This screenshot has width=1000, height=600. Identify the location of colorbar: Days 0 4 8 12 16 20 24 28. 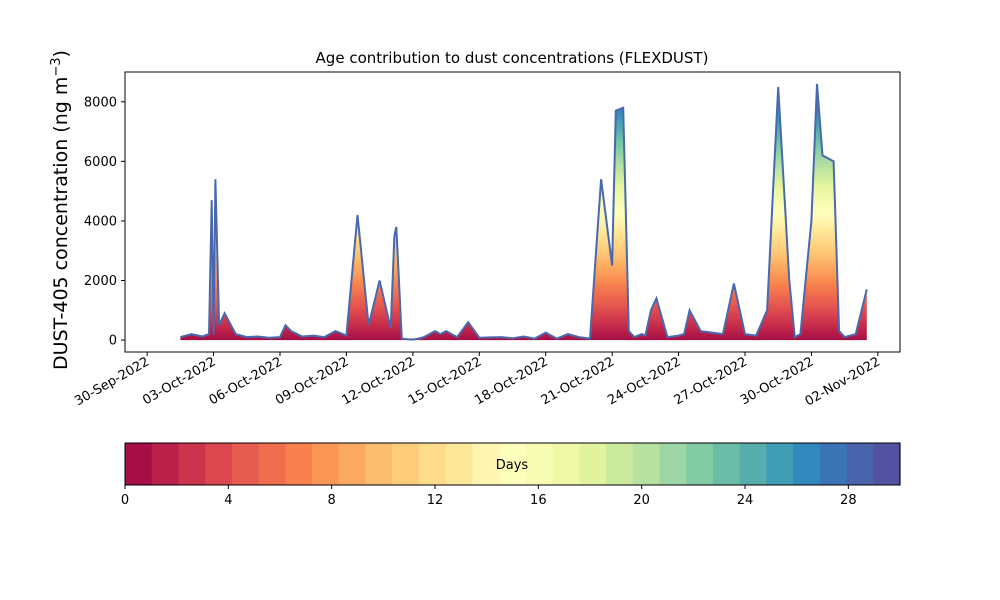
(511, 475).